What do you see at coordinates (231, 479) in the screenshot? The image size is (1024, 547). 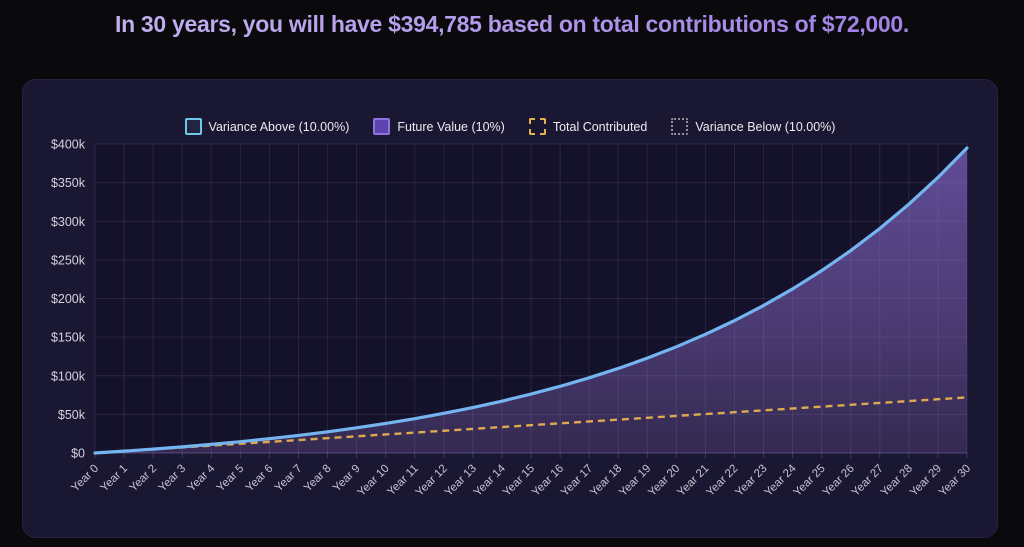 I see `x-axis-label: Year 5` at bounding box center [231, 479].